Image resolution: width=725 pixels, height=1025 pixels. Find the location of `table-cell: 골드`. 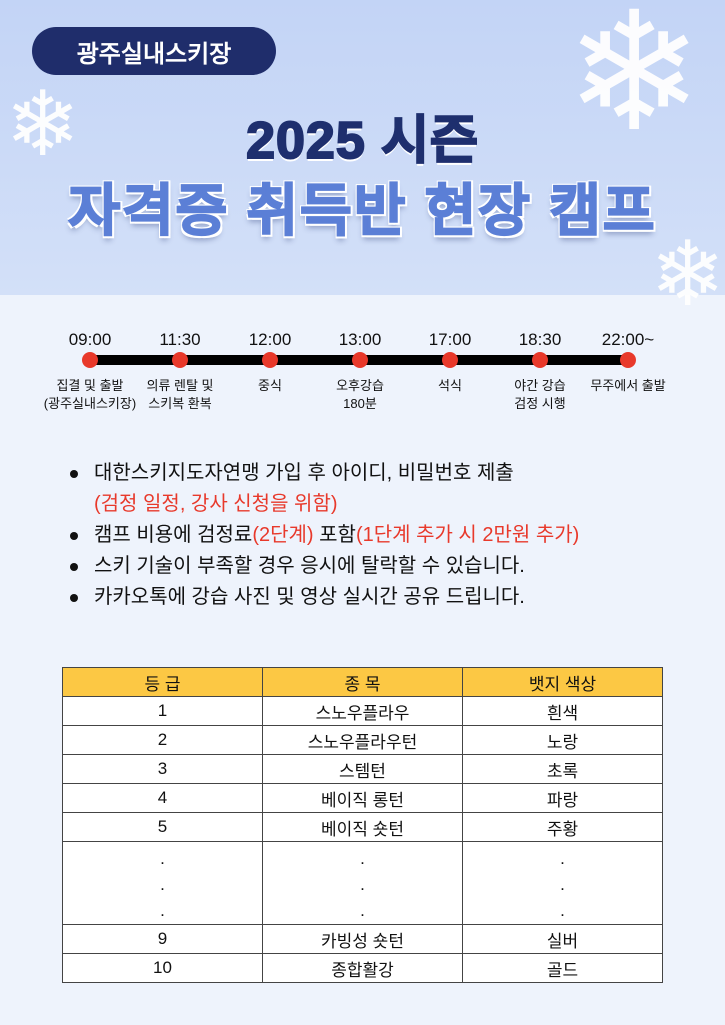

table-cell: 골드 is located at coordinates (562, 968).